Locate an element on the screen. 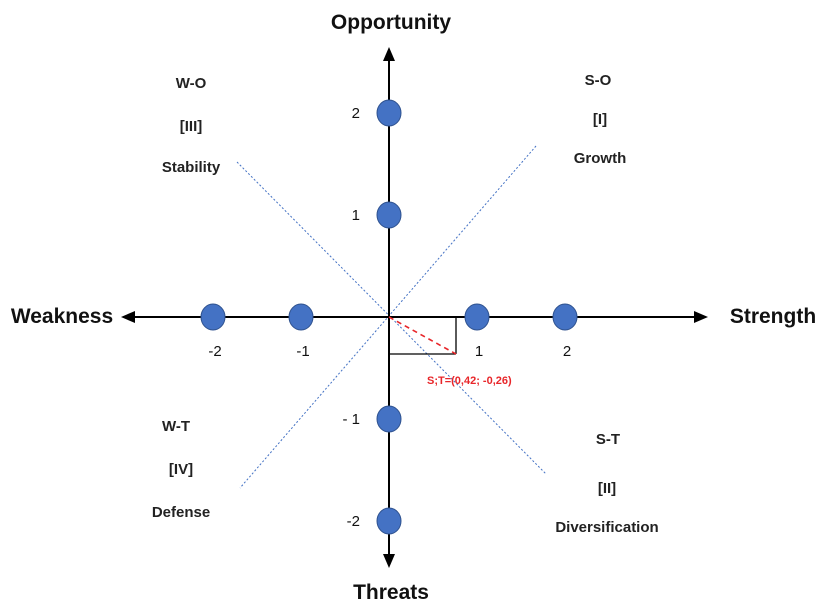 This screenshot has height=606, width=821. quadrant-wo-code: W-O is located at coordinates (191, 83).